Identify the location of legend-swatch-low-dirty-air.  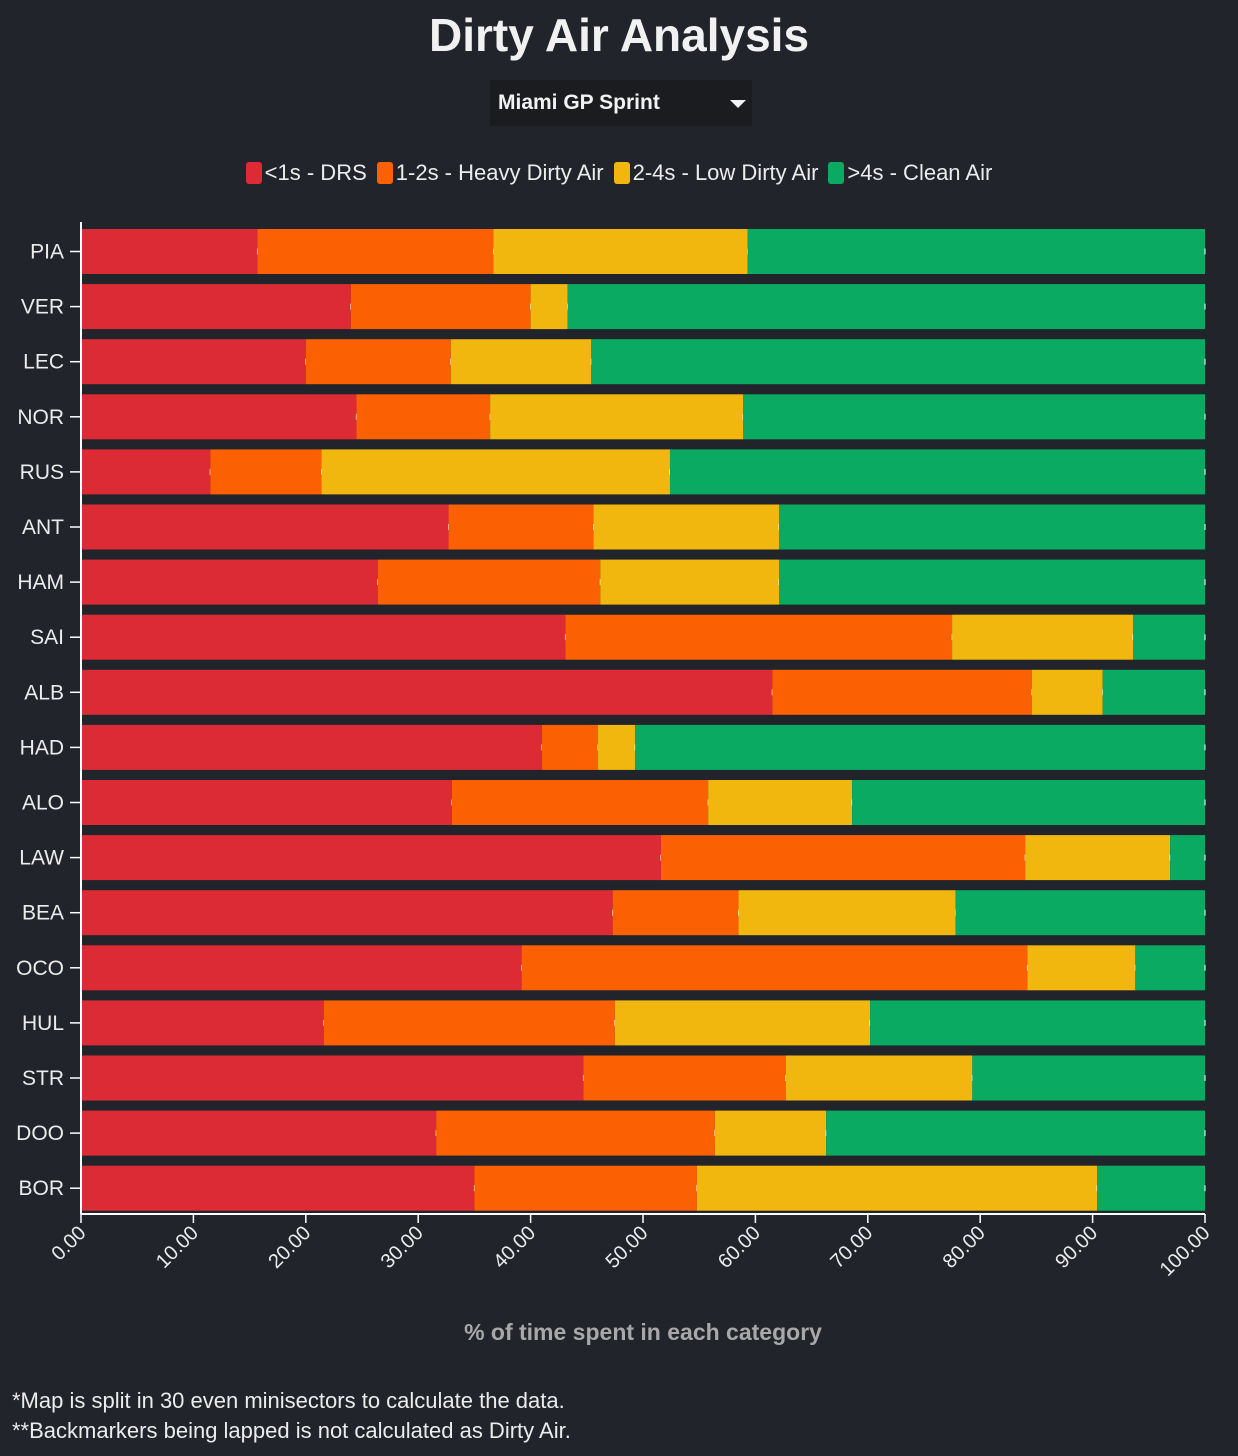
(621, 173).